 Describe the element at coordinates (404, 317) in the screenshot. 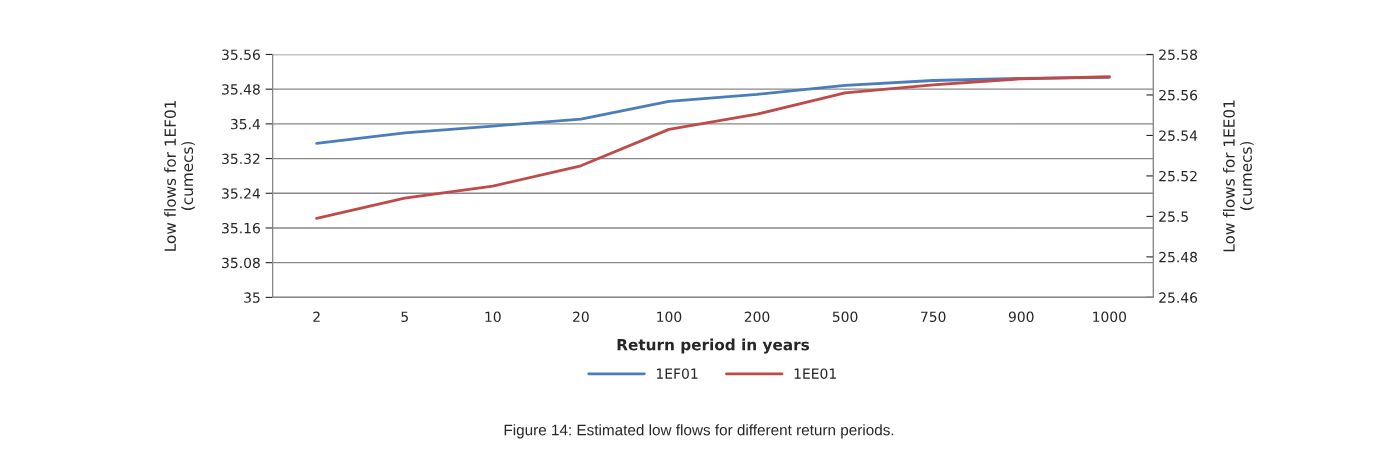

I see `x-tick-label: 5` at that location.